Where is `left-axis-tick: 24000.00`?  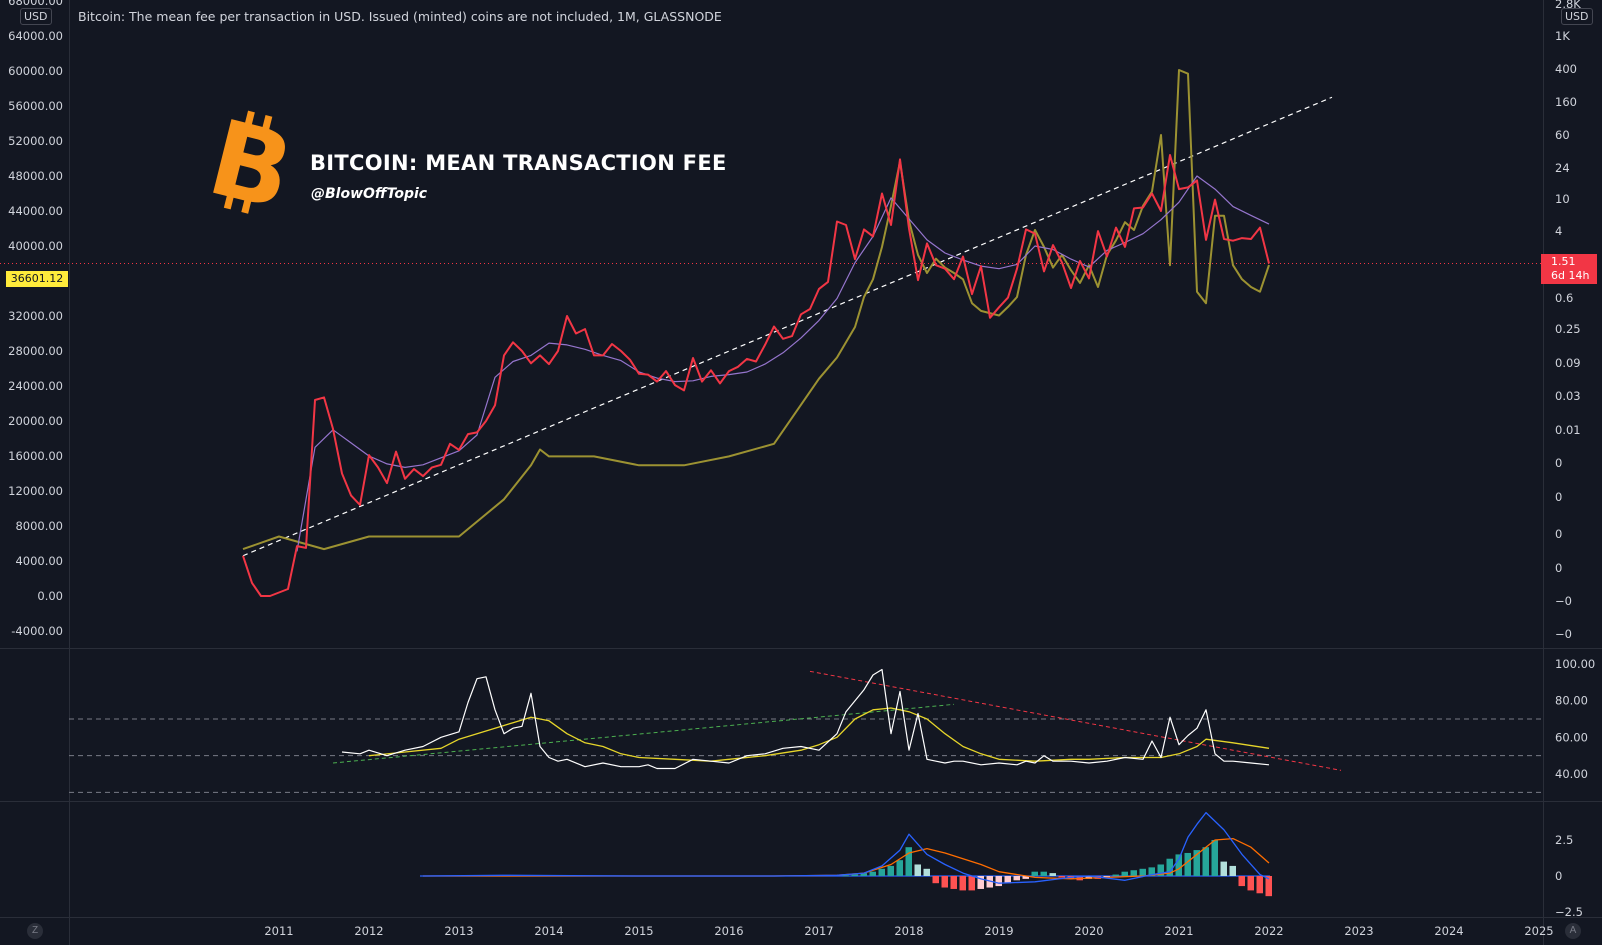
left-axis-tick: 24000.00 is located at coordinates (35, 386).